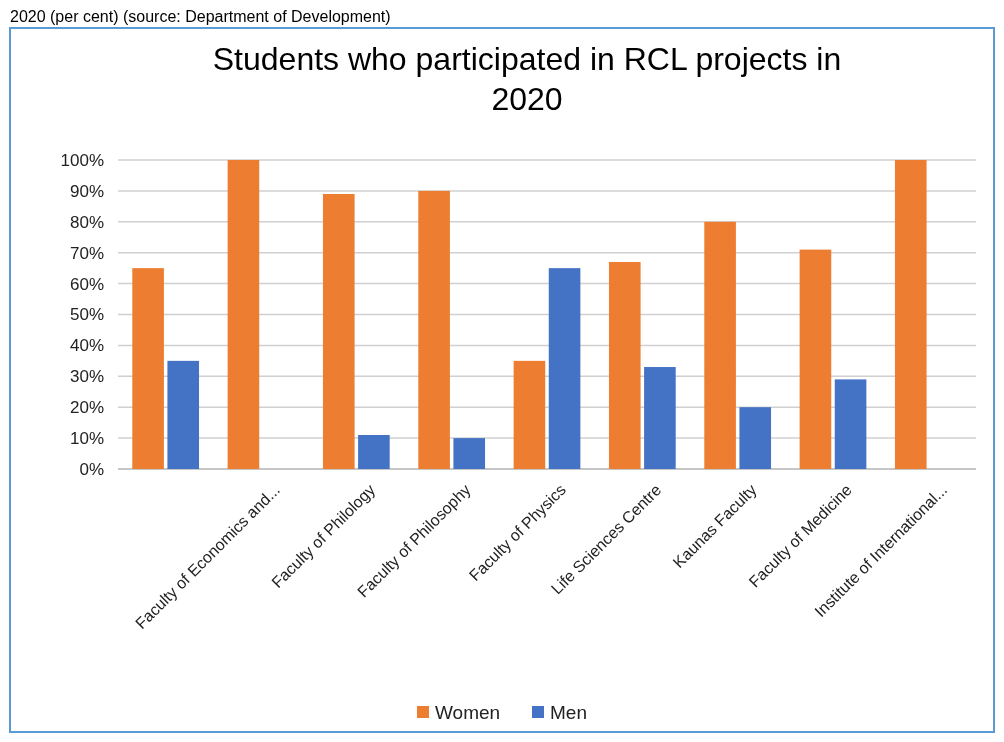 This screenshot has height=742, width=1004. Describe the element at coordinates (568, 712) in the screenshot. I see `legend-label: Men` at that location.